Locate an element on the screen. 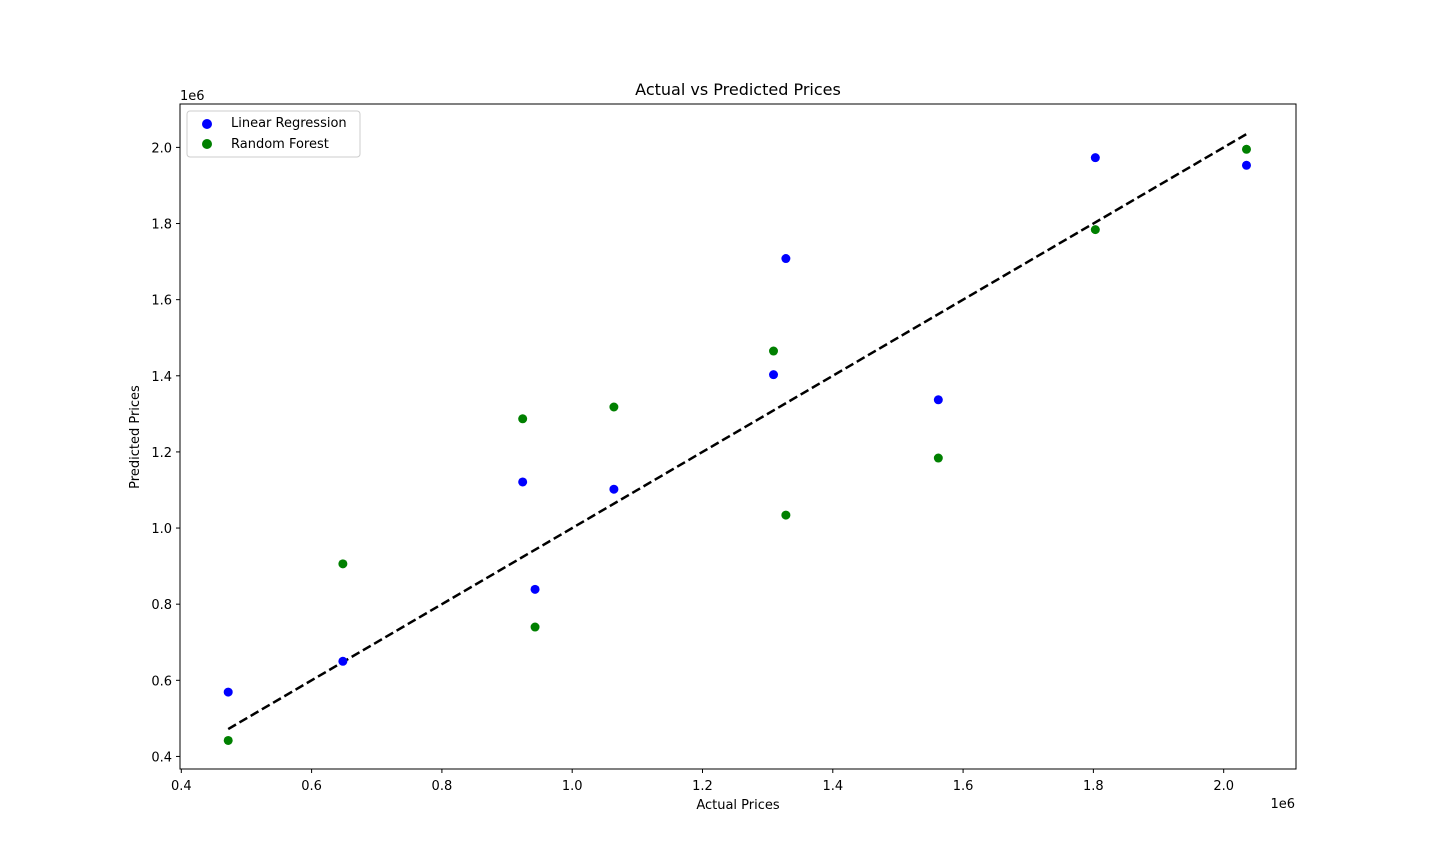 This screenshot has width=1440, height=864. x-tick-label: 1.6 is located at coordinates (963, 786).